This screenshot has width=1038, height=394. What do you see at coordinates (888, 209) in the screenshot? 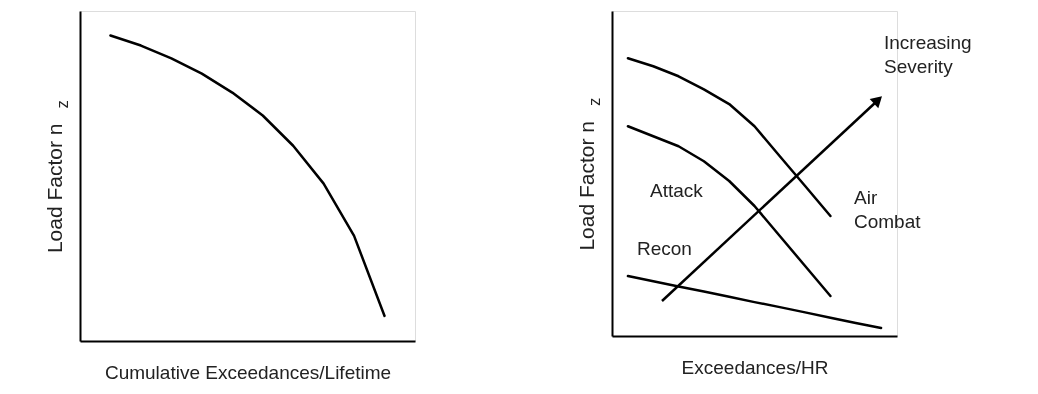
I see `series-label: Air Combat` at bounding box center [888, 209].